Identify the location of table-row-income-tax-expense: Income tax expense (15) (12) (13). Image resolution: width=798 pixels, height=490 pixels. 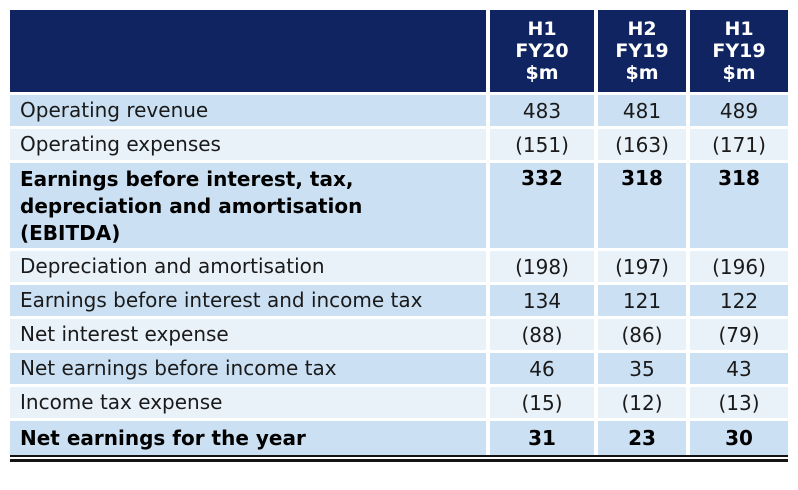
(399, 404).